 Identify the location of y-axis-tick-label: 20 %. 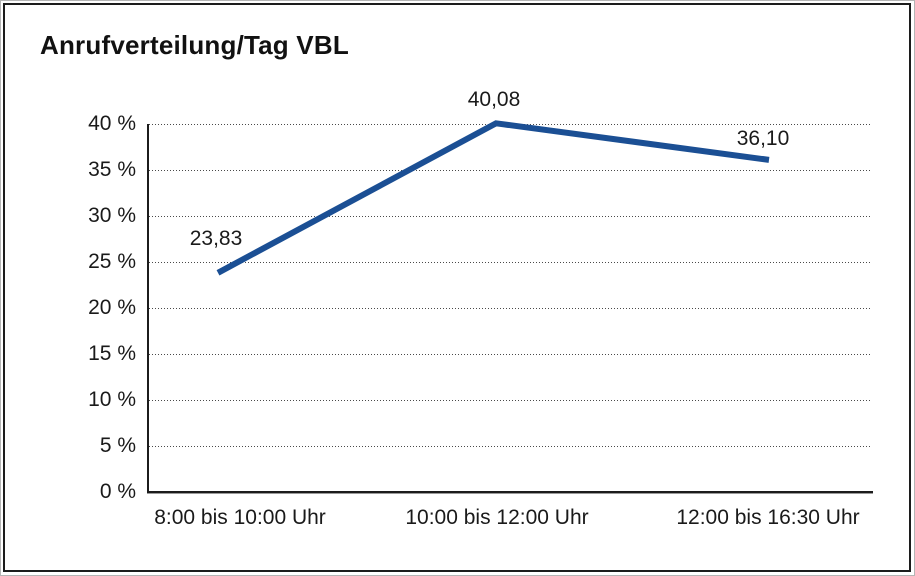
(112, 307).